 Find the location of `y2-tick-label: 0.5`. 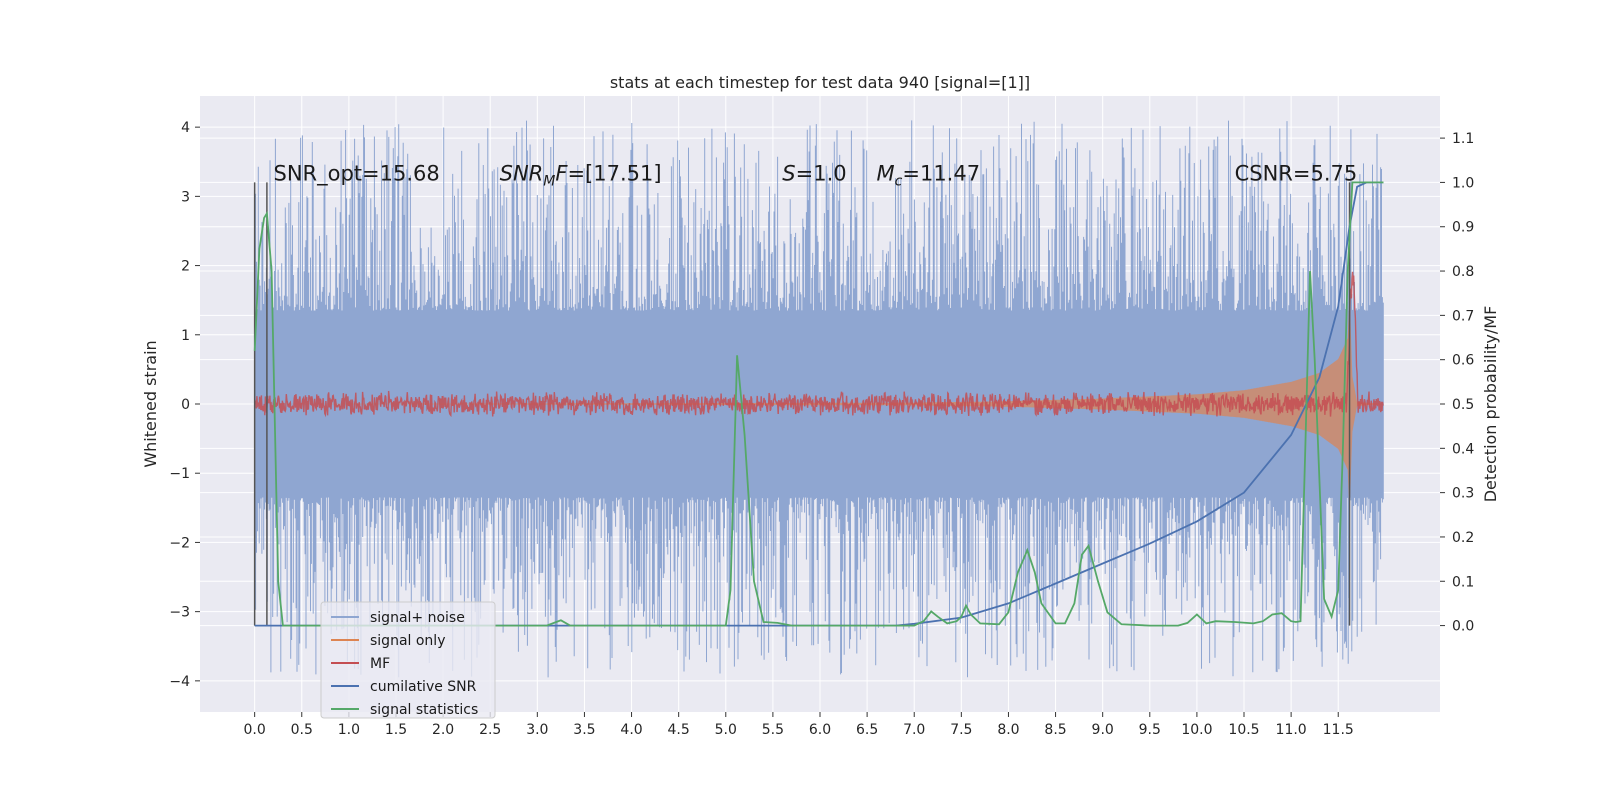

y2-tick-label: 0.5 is located at coordinates (1463, 405).